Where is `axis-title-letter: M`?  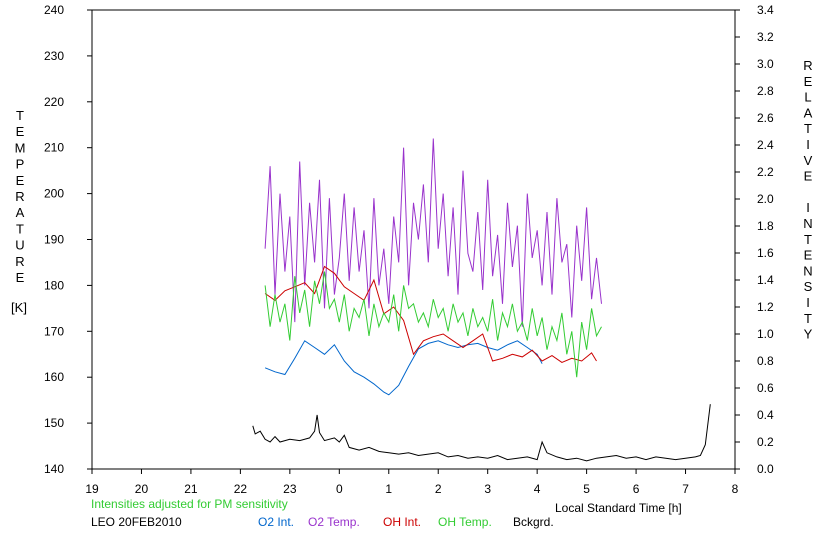 axis-title-letter: M is located at coordinates (20, 147).